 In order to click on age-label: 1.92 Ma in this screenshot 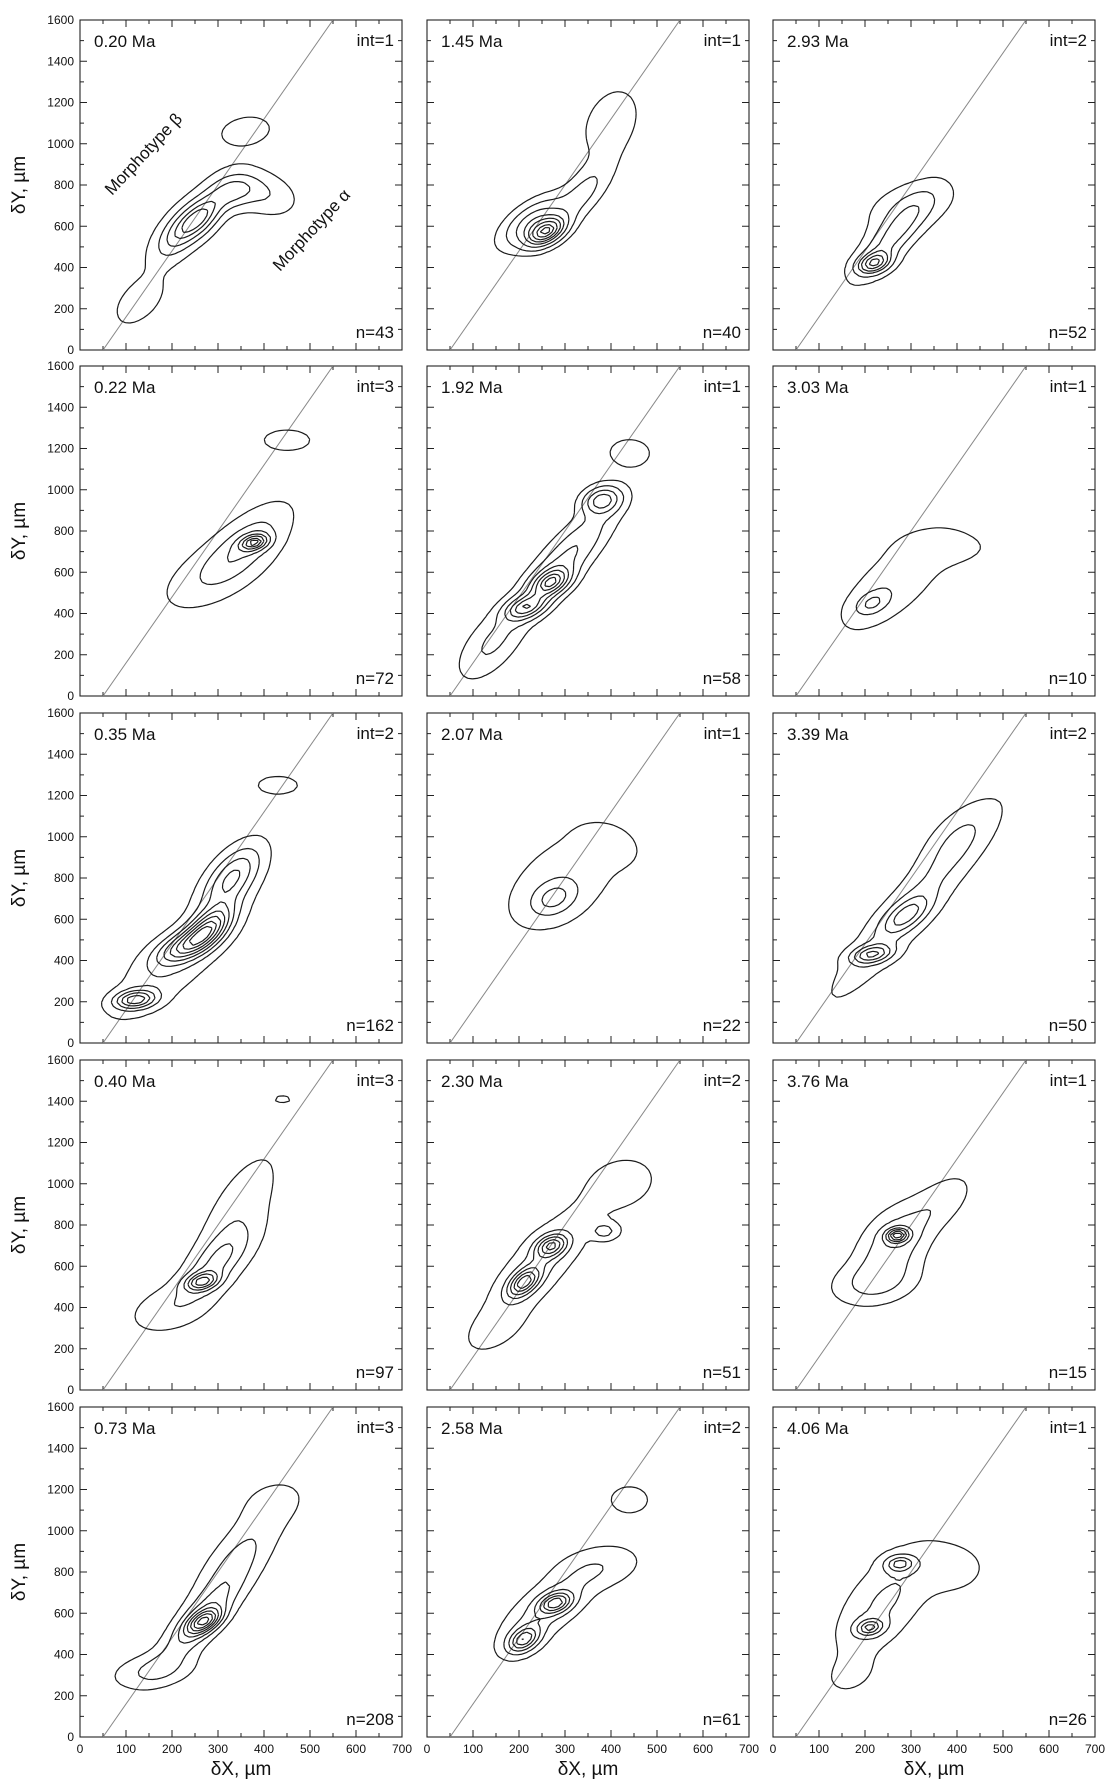, I will do `click(472, 387)`.